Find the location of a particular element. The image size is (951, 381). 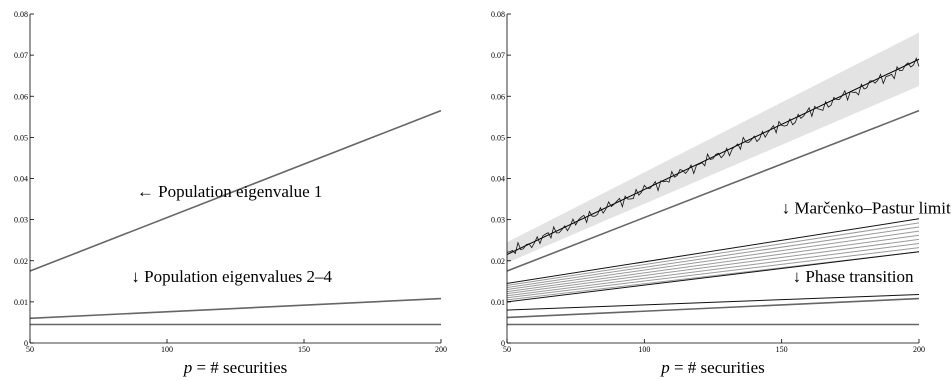

annotation-2: ↓ Population eigenvalues 2–4 is located at coordinates (231, 276).